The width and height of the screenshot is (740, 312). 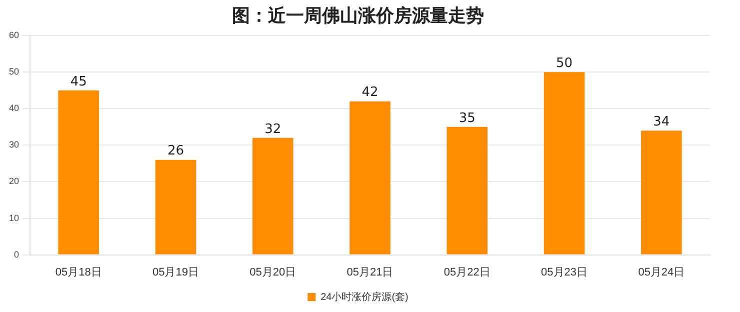 What do you see at coordinates (467, 272) in the screenshot?
I see `x-tick-label: 05月22日` at bounding box center [467, 272].